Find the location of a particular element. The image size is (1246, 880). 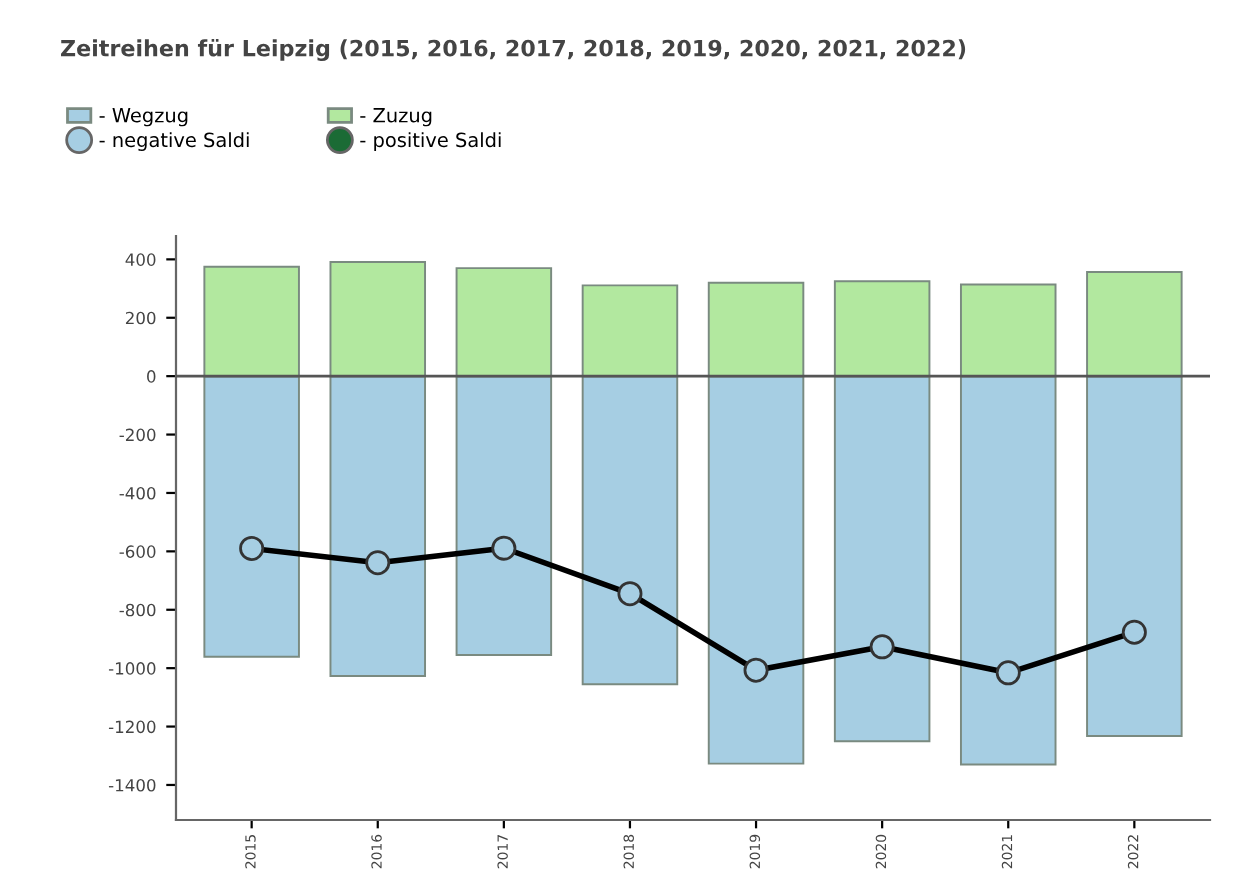

y-tick-label: 400 is located at coordinates (140, 259).